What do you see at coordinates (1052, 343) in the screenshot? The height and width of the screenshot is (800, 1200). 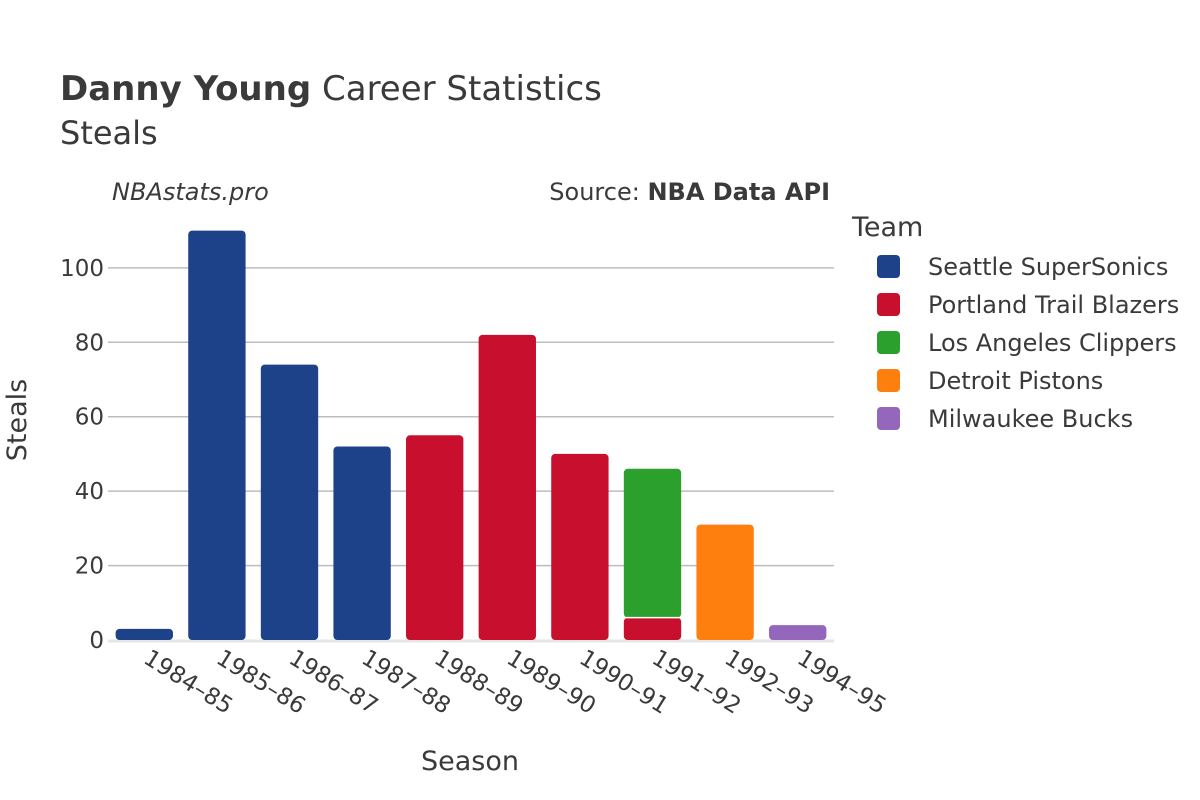 I see `legend-label: Los Angeles Clippers` at bounding box center [1052, 343].